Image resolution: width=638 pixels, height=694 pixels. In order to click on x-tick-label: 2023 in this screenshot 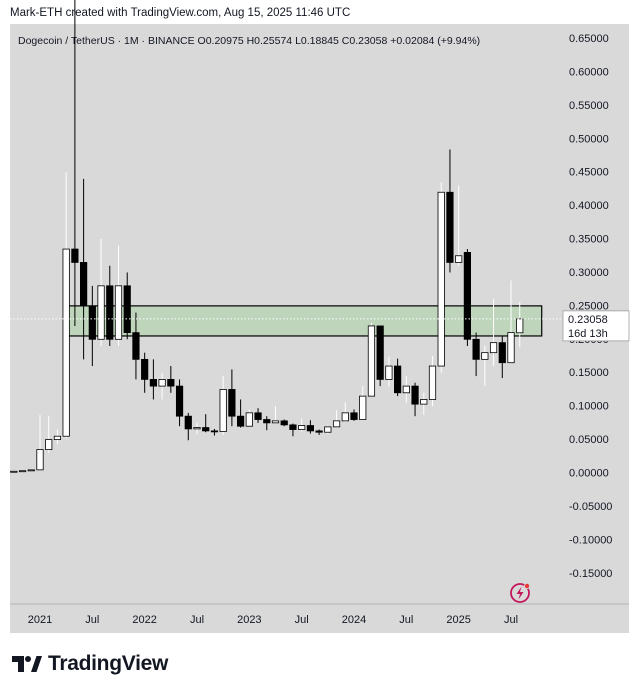, I will do `click(249, 620)`.